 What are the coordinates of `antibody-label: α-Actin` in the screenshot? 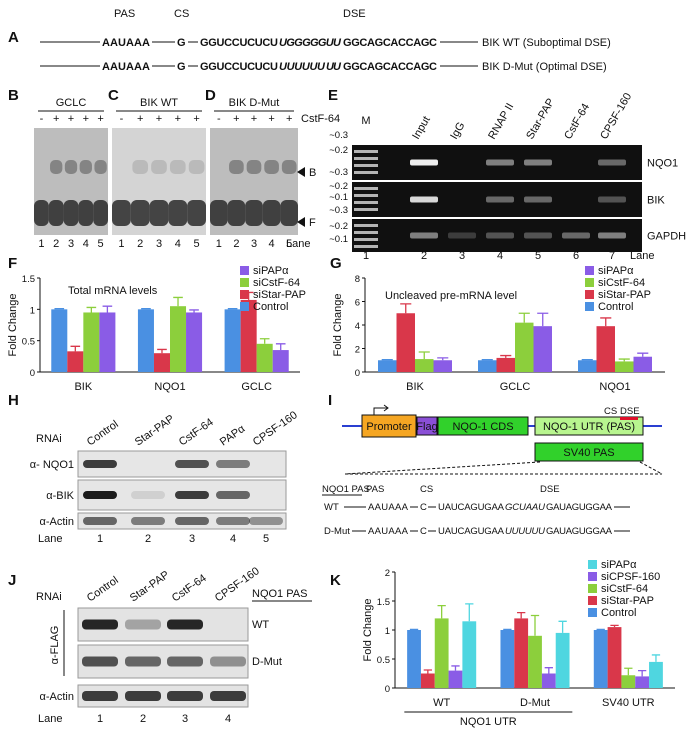 It's located at (57, 697).